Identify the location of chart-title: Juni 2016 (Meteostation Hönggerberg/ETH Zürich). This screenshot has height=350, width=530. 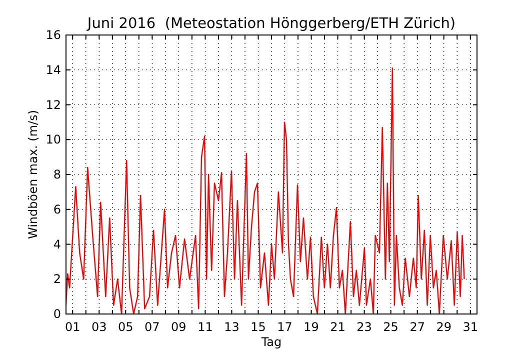
(271, 24).